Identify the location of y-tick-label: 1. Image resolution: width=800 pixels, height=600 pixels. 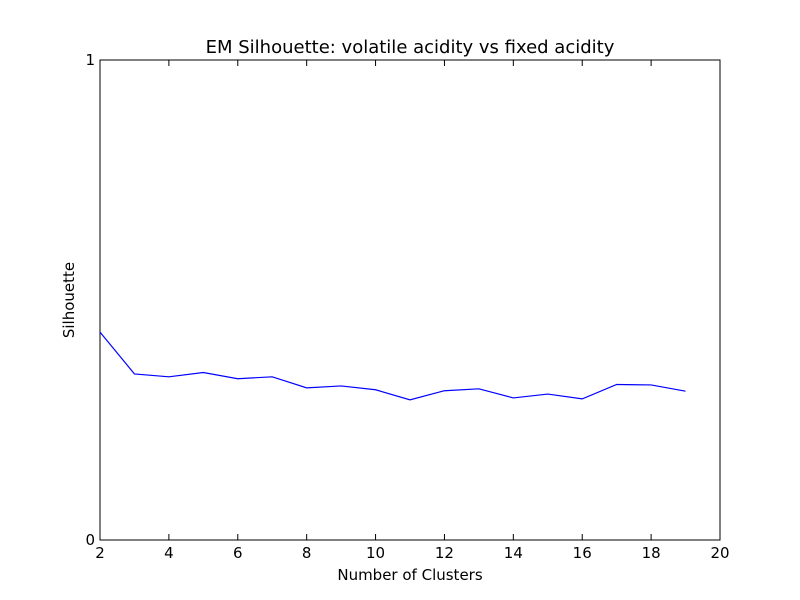
(90, 60).